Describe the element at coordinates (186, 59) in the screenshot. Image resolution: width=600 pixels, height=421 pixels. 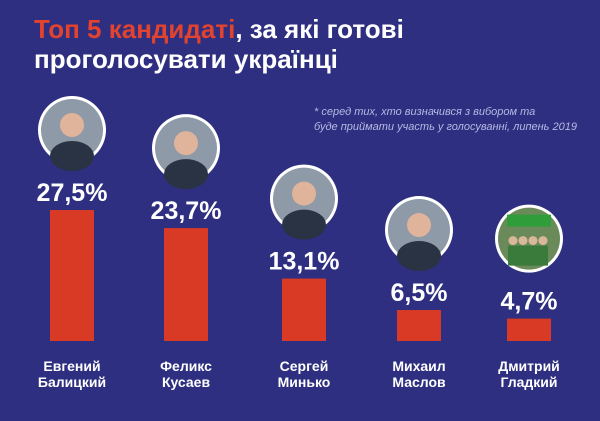
I see `page-title-line2: проголосувати українці` at that location.